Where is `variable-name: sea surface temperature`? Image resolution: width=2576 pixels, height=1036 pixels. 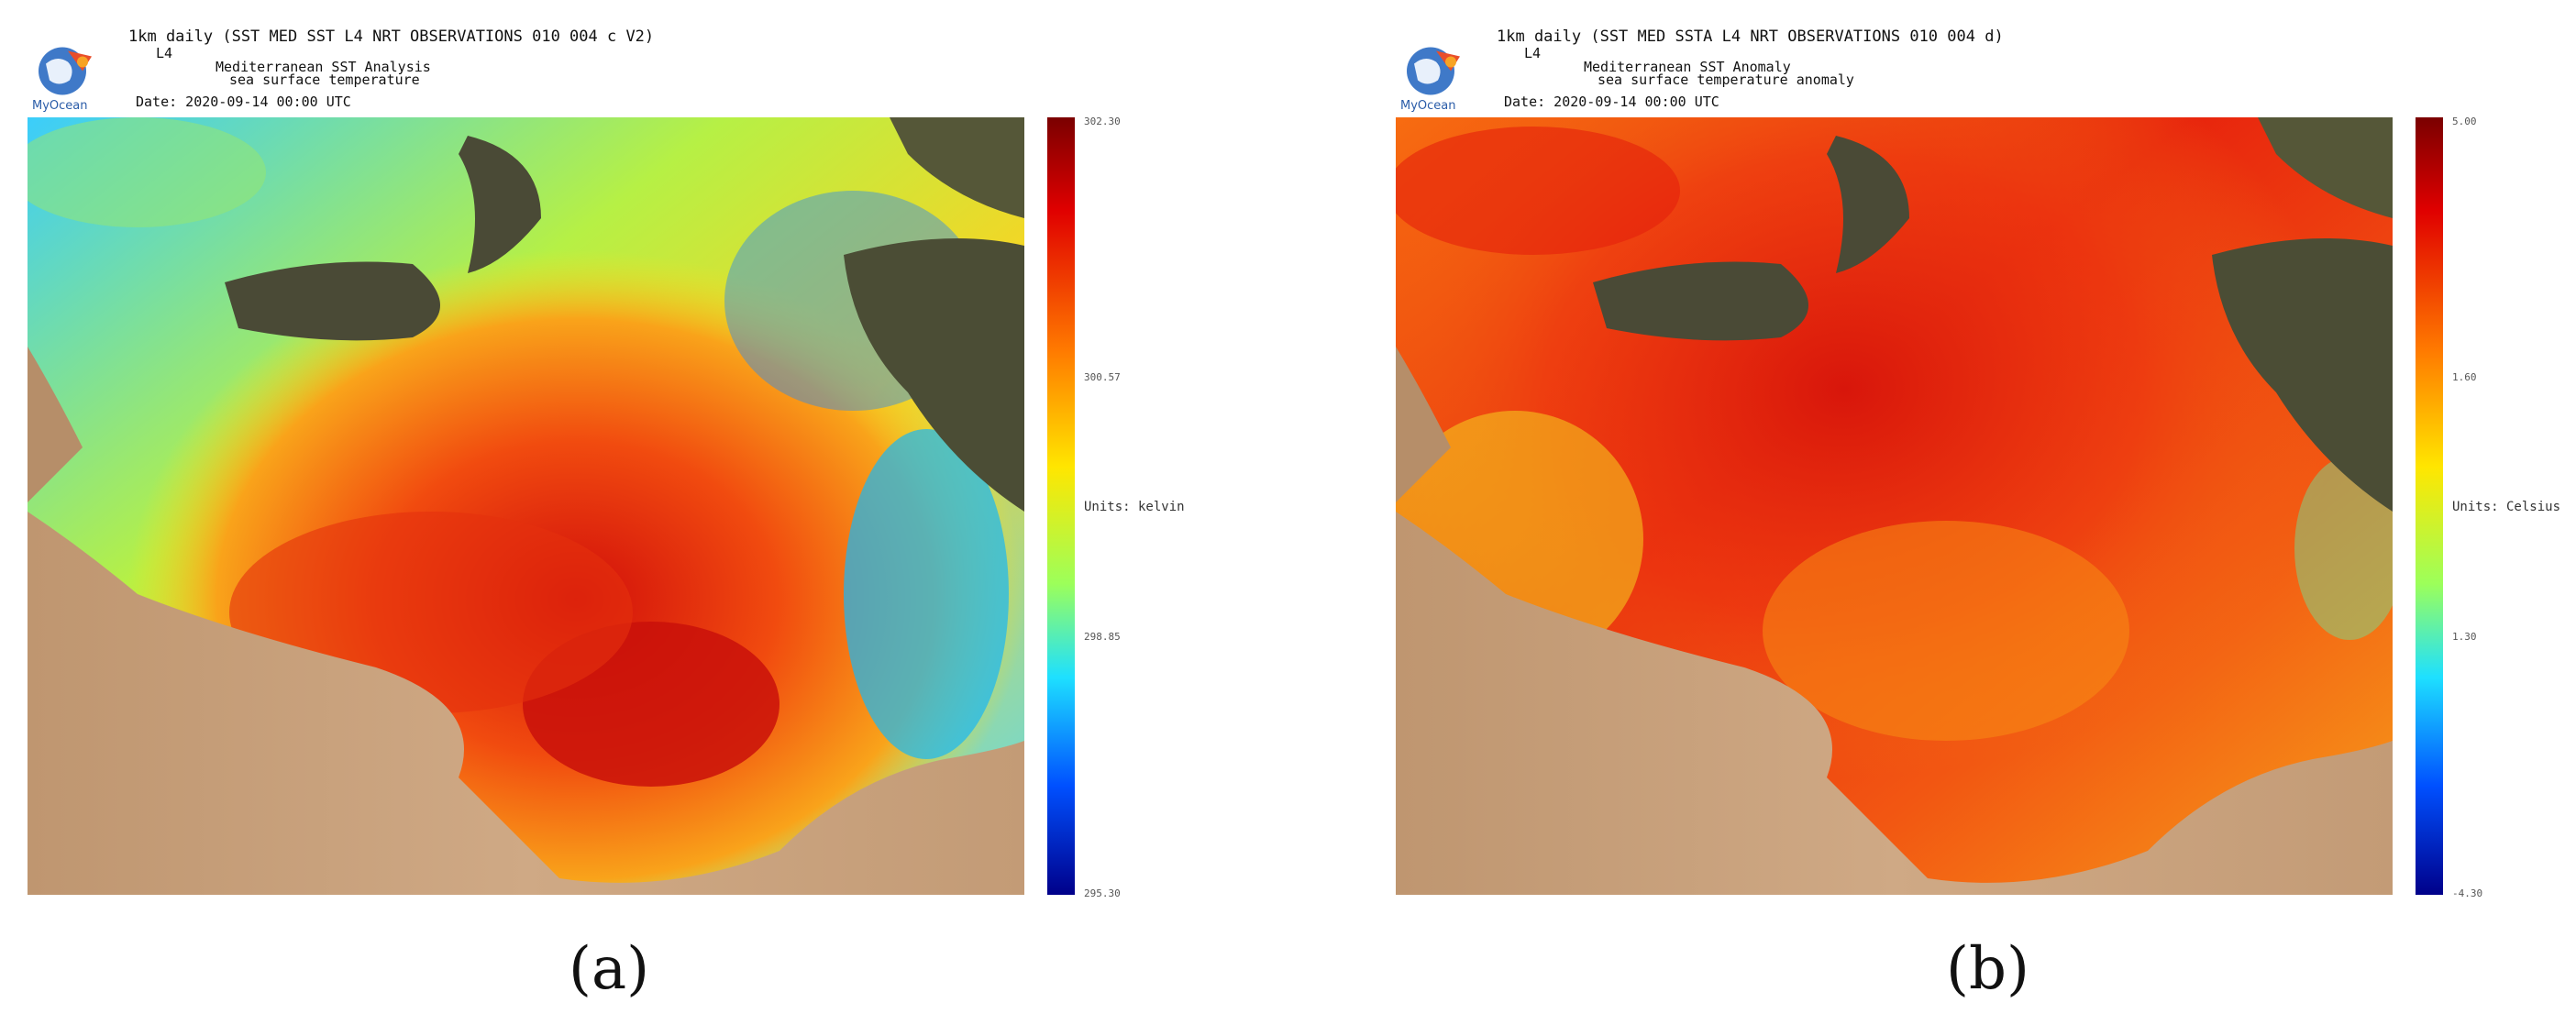
variable-name: sea surface temperature is located at coordinates (324, 80).